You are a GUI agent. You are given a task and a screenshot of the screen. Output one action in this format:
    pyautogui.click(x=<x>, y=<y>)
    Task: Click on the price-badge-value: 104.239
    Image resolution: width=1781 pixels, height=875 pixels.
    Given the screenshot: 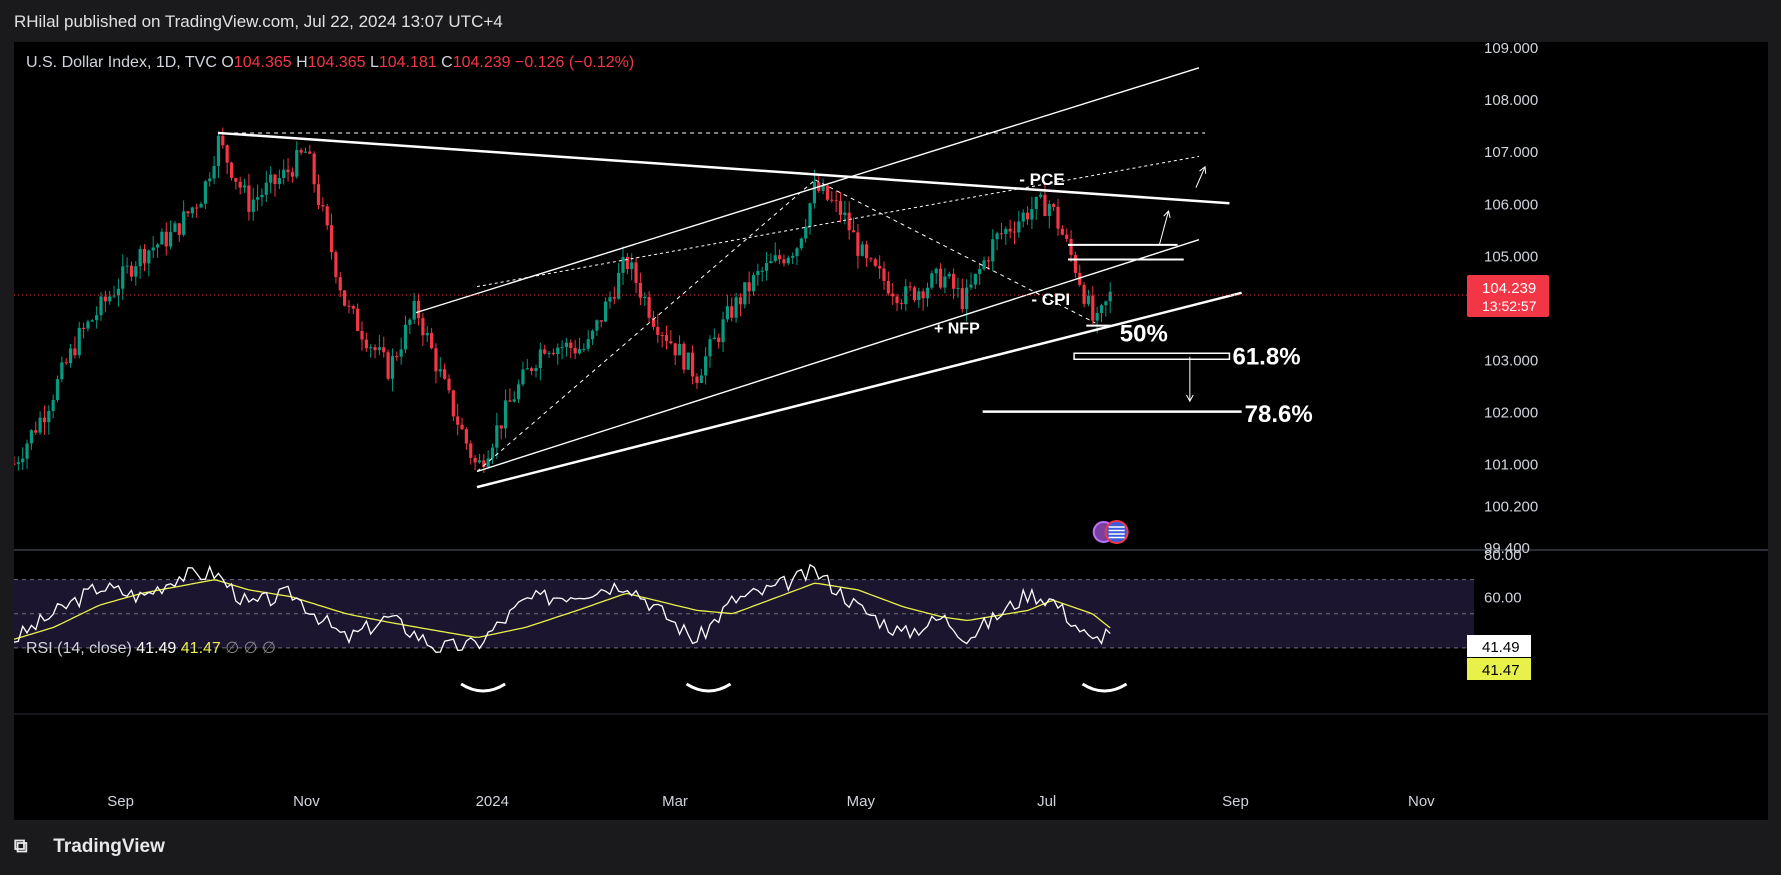 What is the action you would take?
    pyautogui.click(x=1509, y=288)
    